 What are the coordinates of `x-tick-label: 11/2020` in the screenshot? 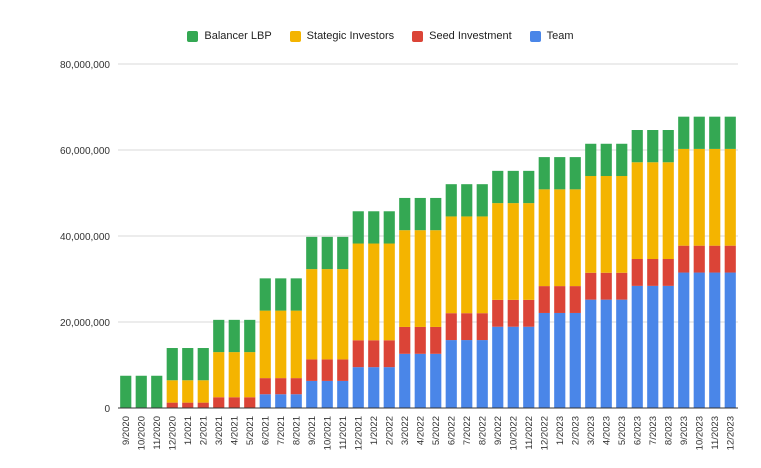 It's located at (157, 433).